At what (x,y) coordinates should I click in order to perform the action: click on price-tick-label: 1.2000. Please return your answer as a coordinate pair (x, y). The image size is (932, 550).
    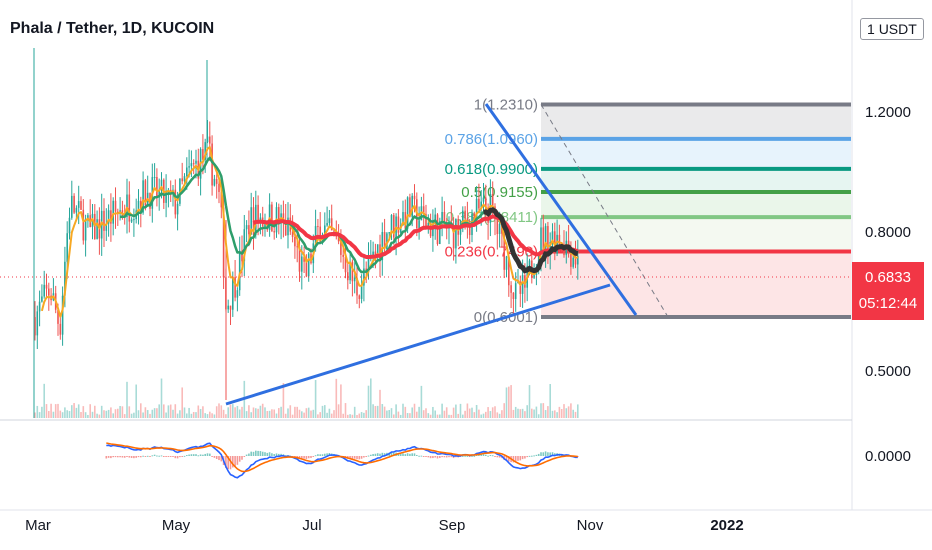
    Looking at the image, I should click on (888, 112).